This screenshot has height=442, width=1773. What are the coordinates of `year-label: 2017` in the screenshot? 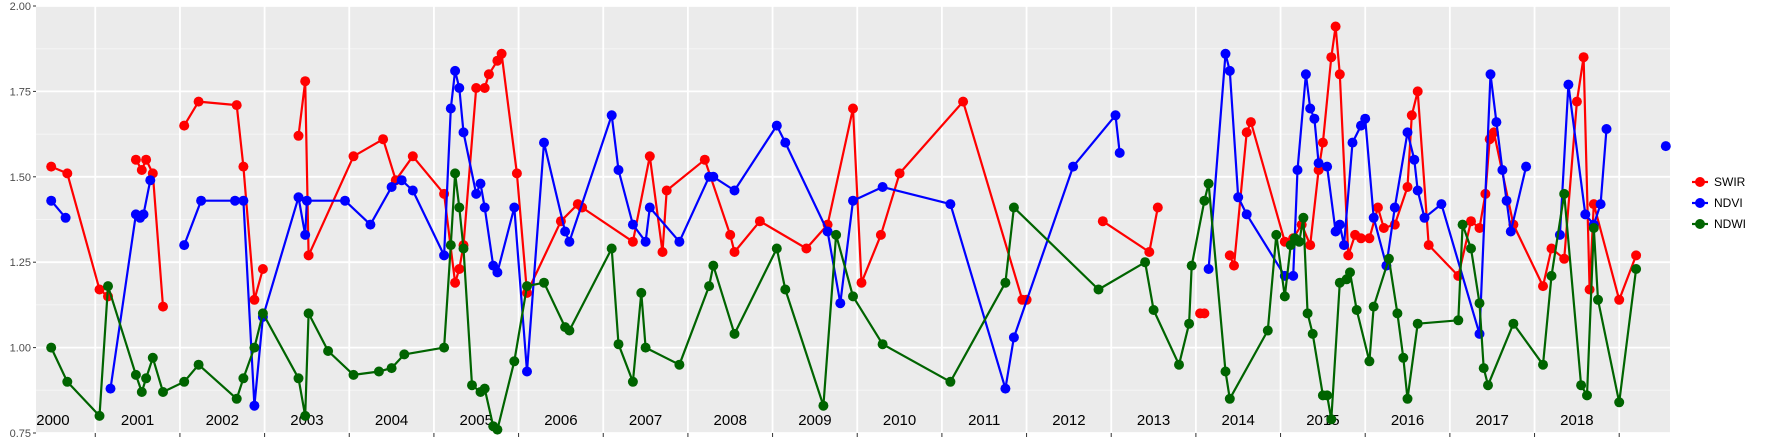 It's located at (1492, 420).